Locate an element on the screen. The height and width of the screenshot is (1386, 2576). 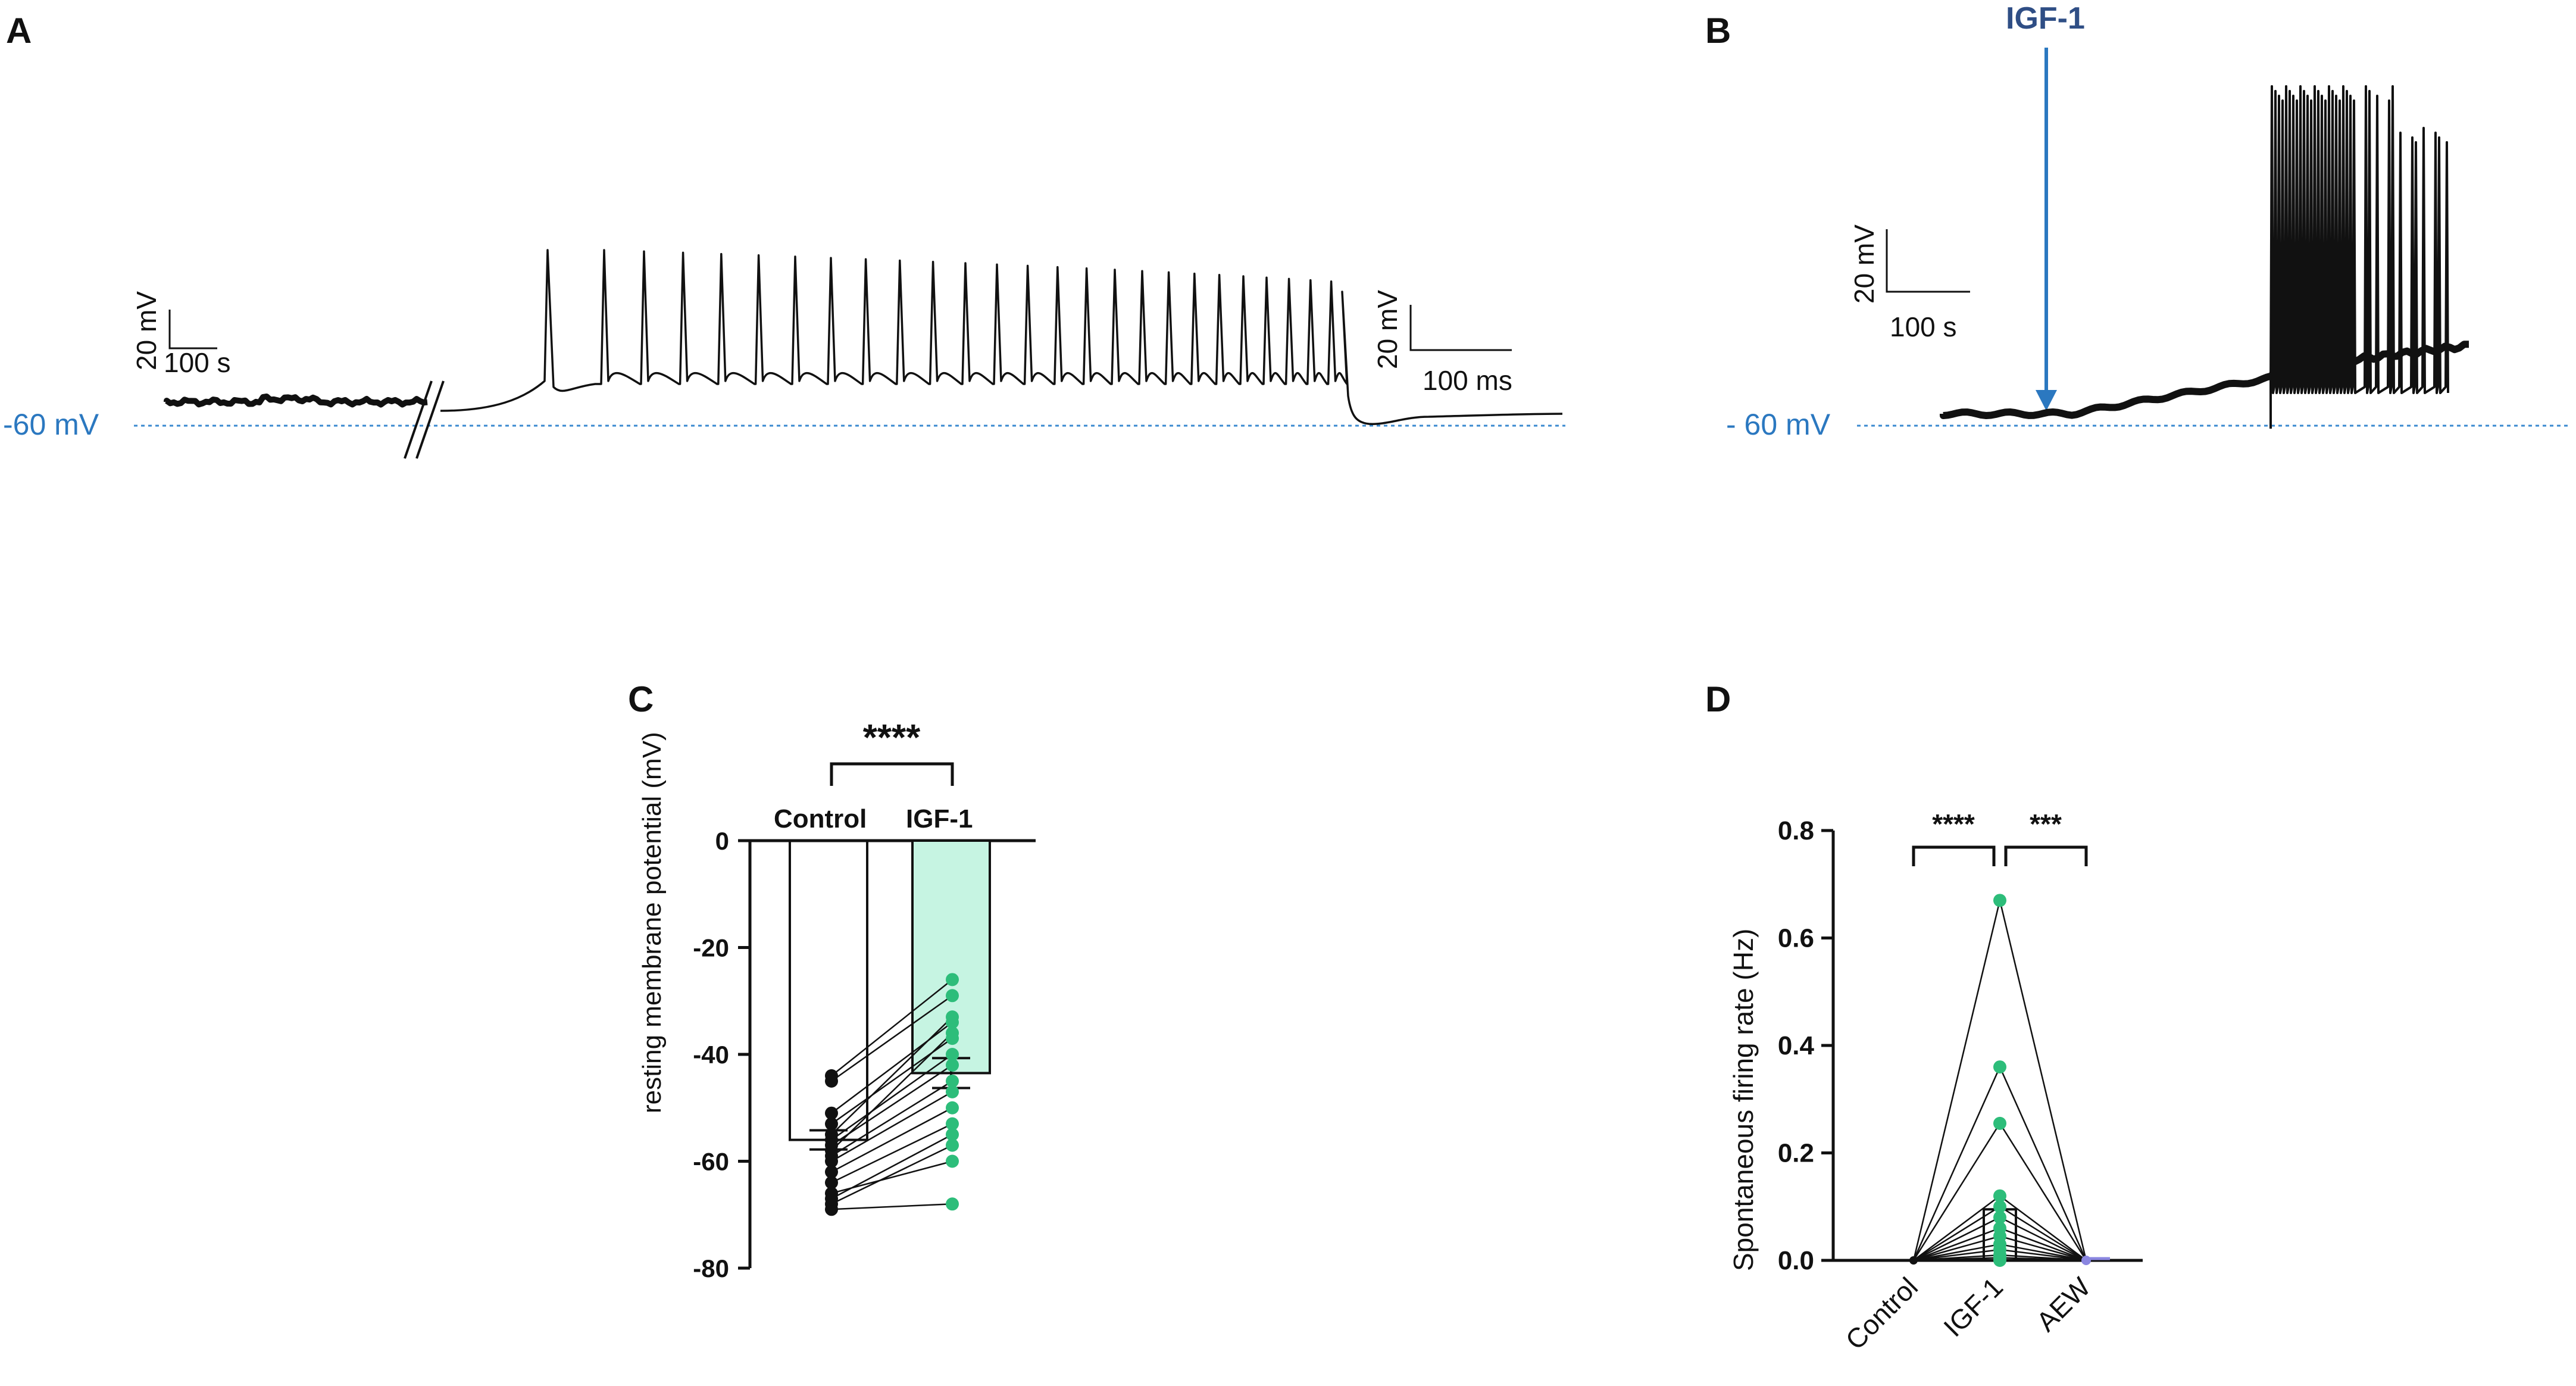
d-category-aew: AEW is located at coordinates (2063, 1304).